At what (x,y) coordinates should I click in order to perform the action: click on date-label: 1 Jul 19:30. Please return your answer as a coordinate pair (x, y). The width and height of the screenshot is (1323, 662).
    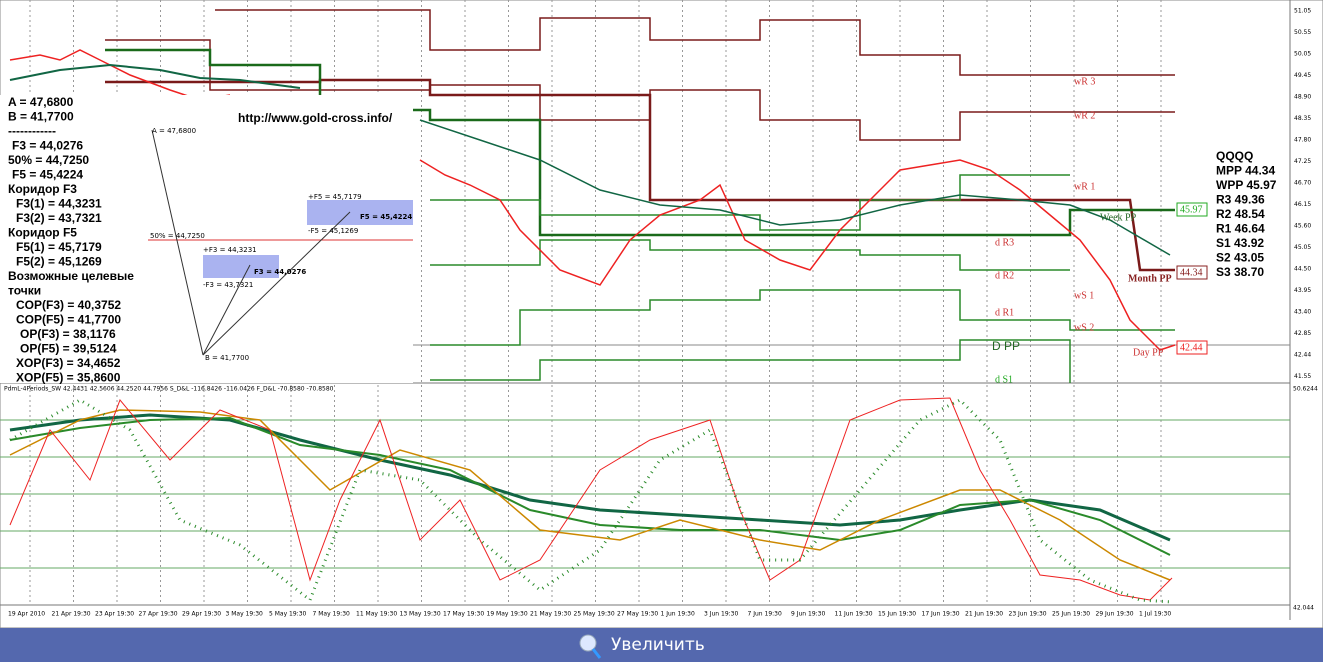
    Looking at the image, I should click on (1155, 614).